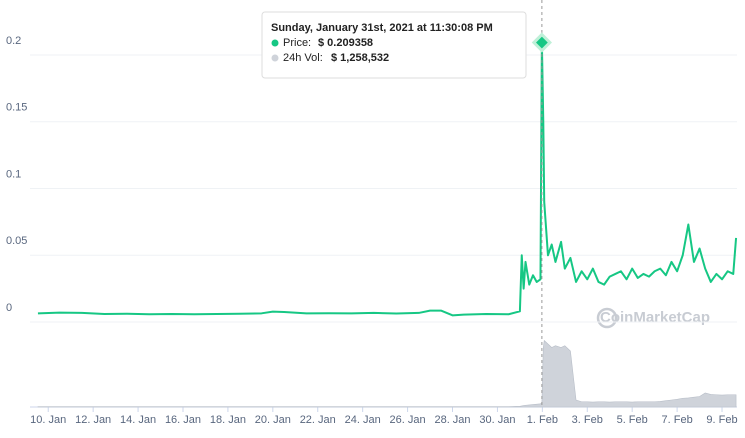  Describe the element at coordinates (387, 373) in the screenshot. I see `volume-area` at that location.